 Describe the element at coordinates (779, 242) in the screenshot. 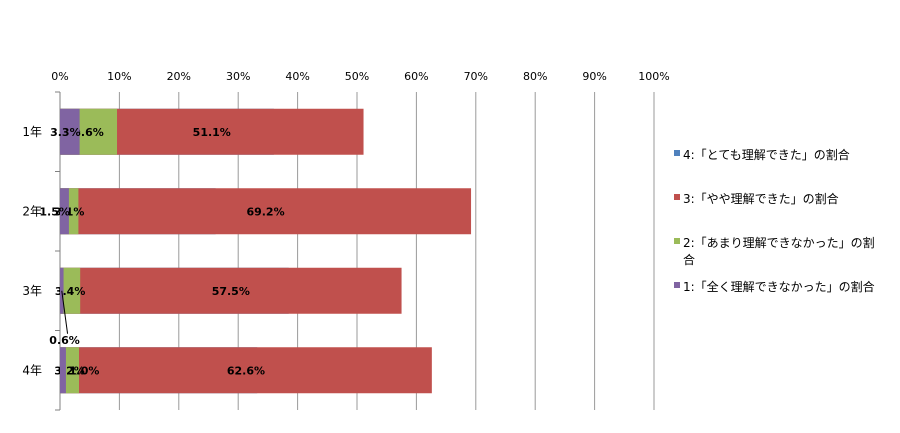

I see `legend-label: 2:「あまり理解できなかった」の割` at that location.